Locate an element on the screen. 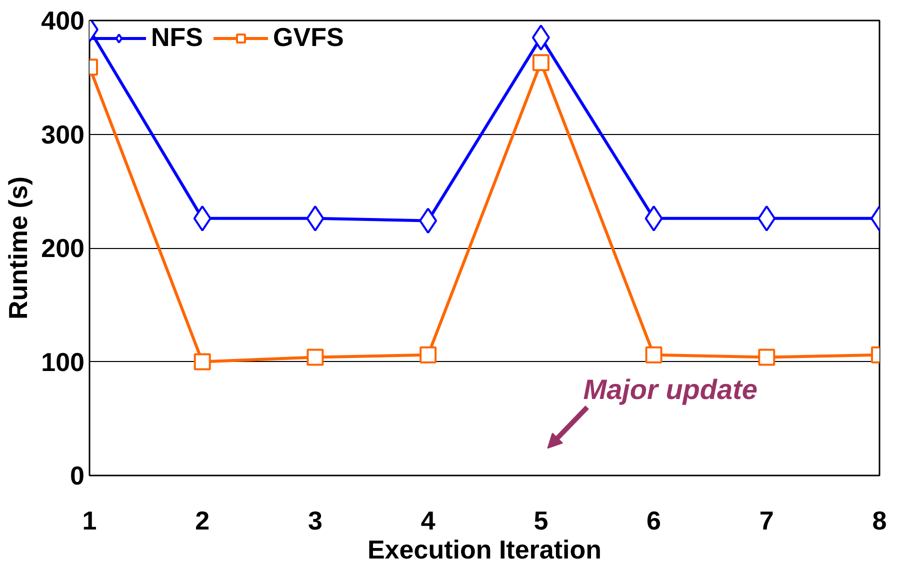 The height and width of the screenshot is (567, 899). legend-label: NFS is located at coordinates (177, 37).